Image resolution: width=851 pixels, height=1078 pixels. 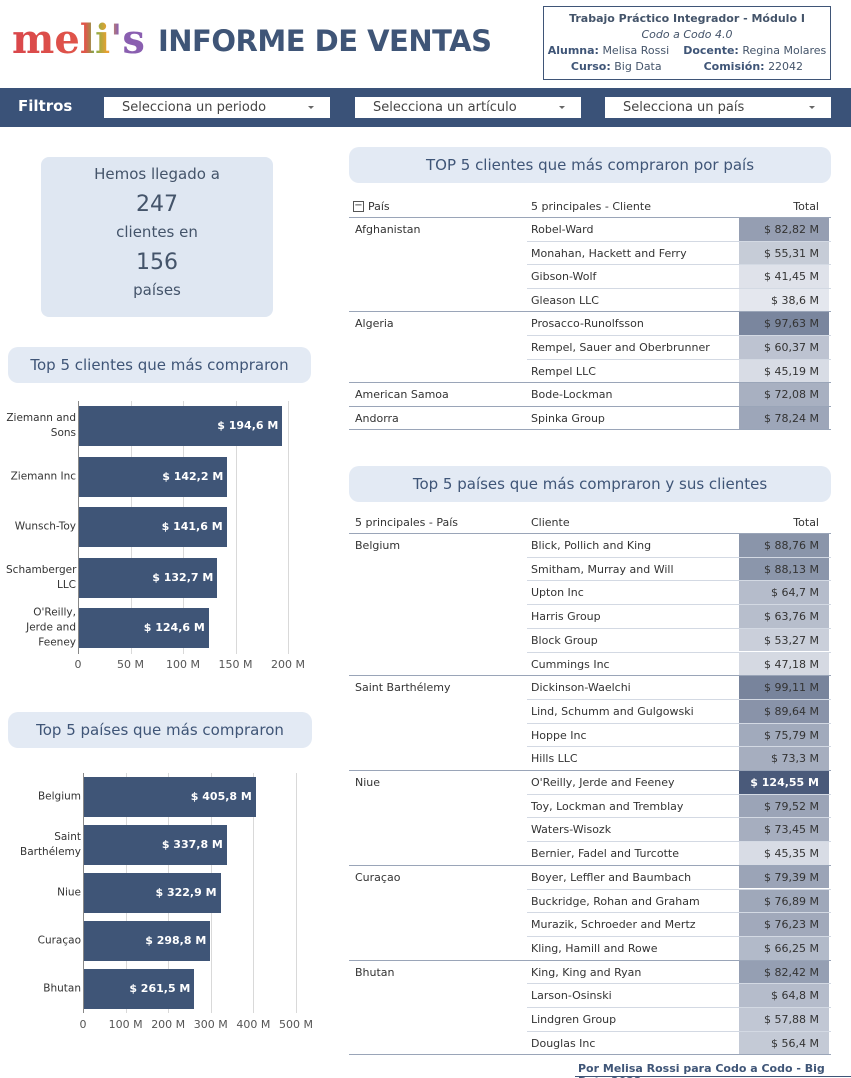 What do you see at coordinates (368, 782) in the screenshot?
I see `country-cell: Niue` at bounding box center [368, 782].